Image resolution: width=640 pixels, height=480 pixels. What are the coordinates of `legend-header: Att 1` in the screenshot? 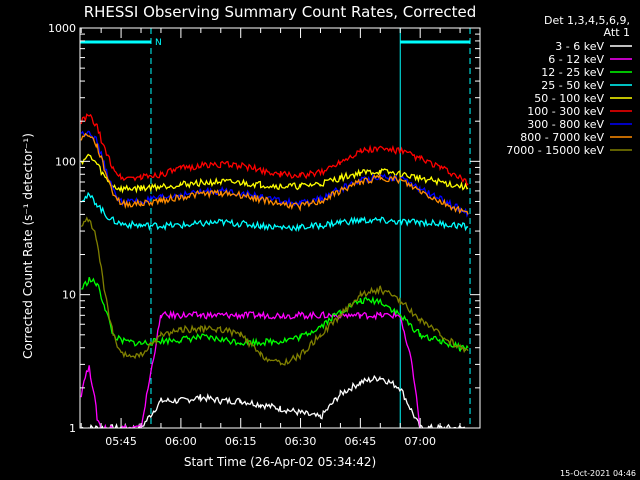 It's located at (617, 32).